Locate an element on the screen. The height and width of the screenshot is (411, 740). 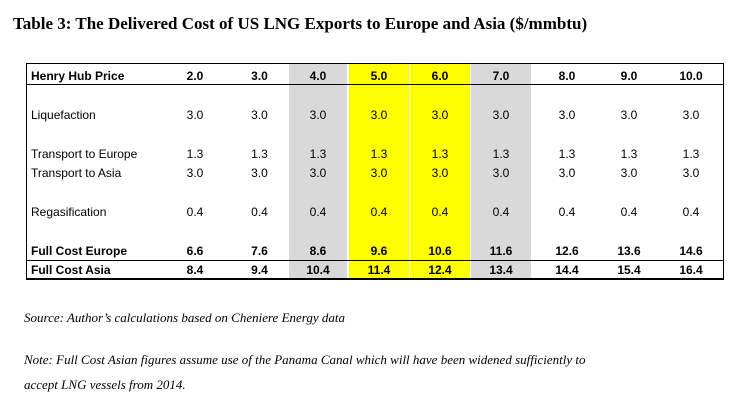
table-cell: 4.0 is located at coordinates (318, 76).